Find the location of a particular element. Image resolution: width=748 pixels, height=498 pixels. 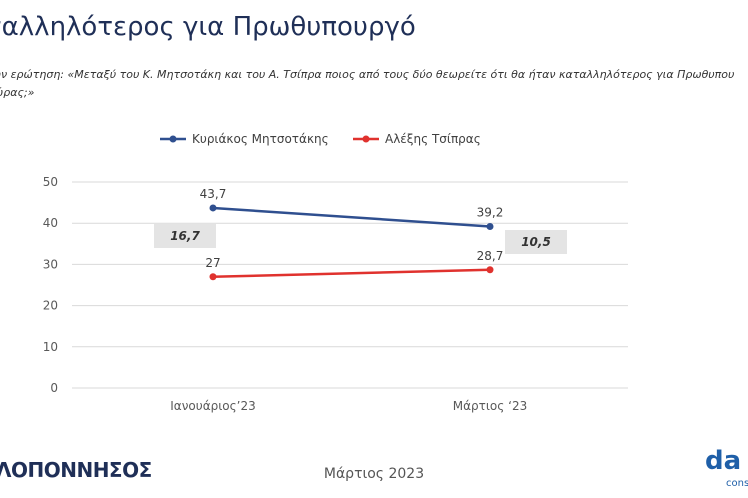

data-label: 28,7 is located at coordinates (490, 256).